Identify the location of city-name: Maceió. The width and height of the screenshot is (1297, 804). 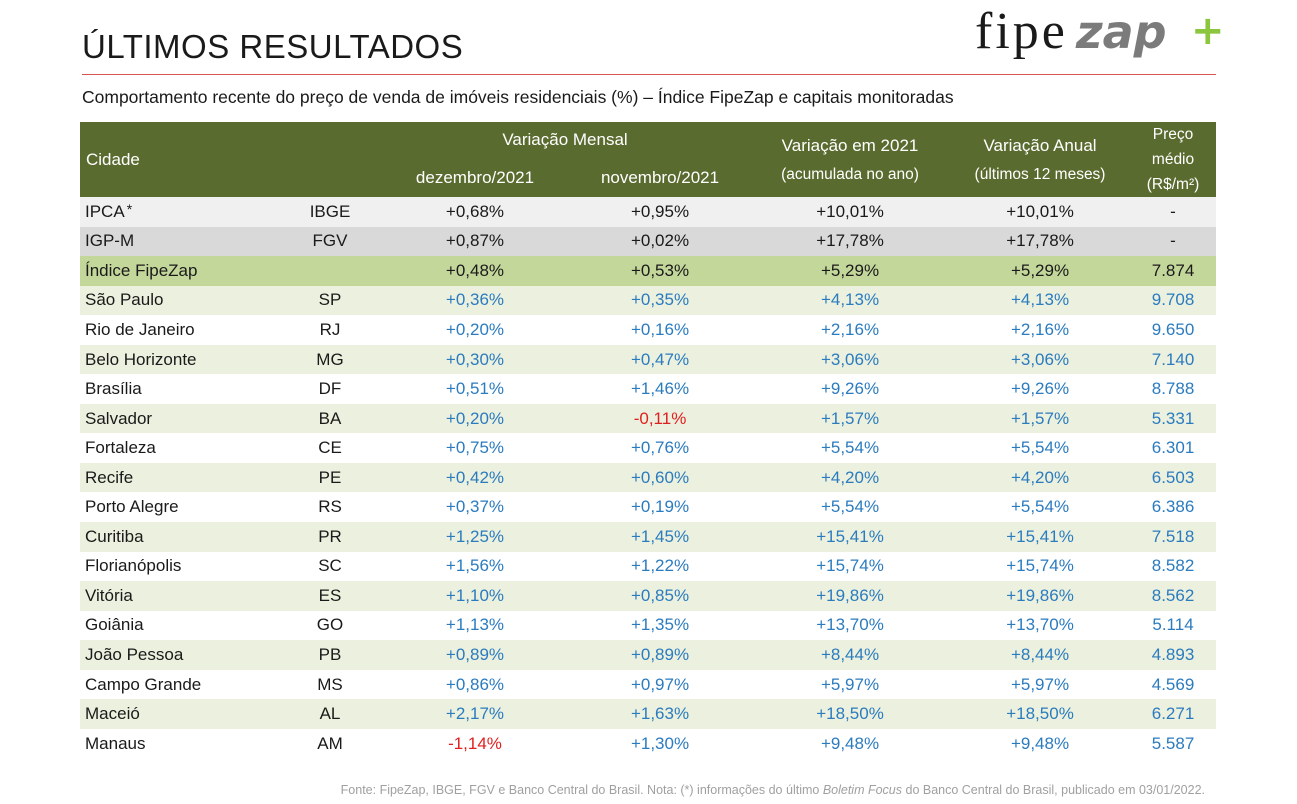
(112, 714).